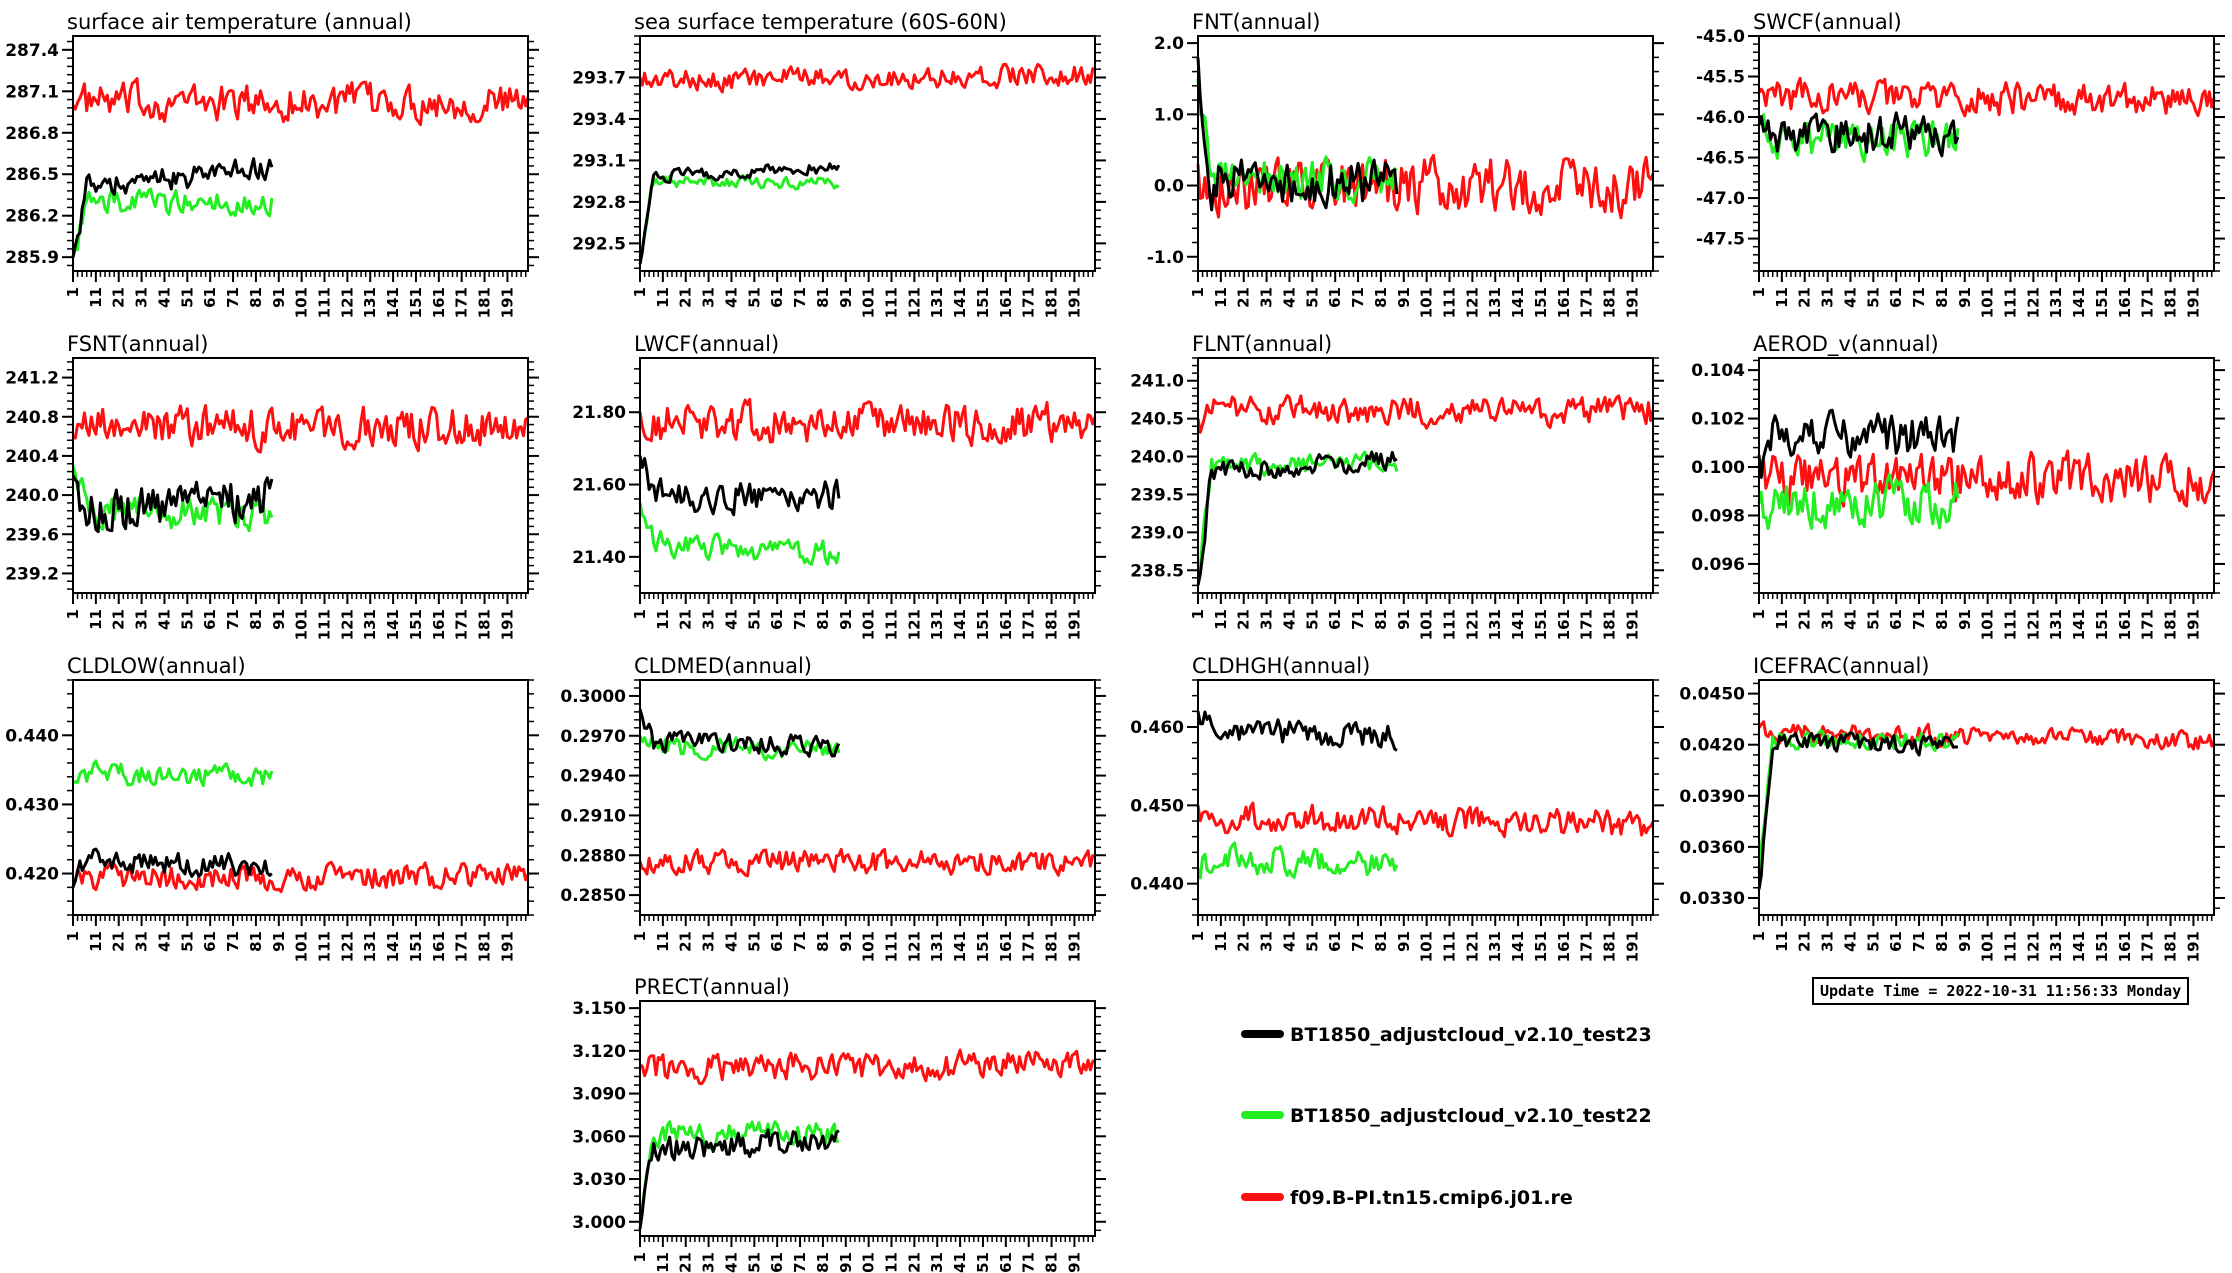 This screenshot has width=2232, height=1273. Describe the element at coordinates (1157, 571) in the screenshot. I see `y-tick-label: 238.5` at that location.